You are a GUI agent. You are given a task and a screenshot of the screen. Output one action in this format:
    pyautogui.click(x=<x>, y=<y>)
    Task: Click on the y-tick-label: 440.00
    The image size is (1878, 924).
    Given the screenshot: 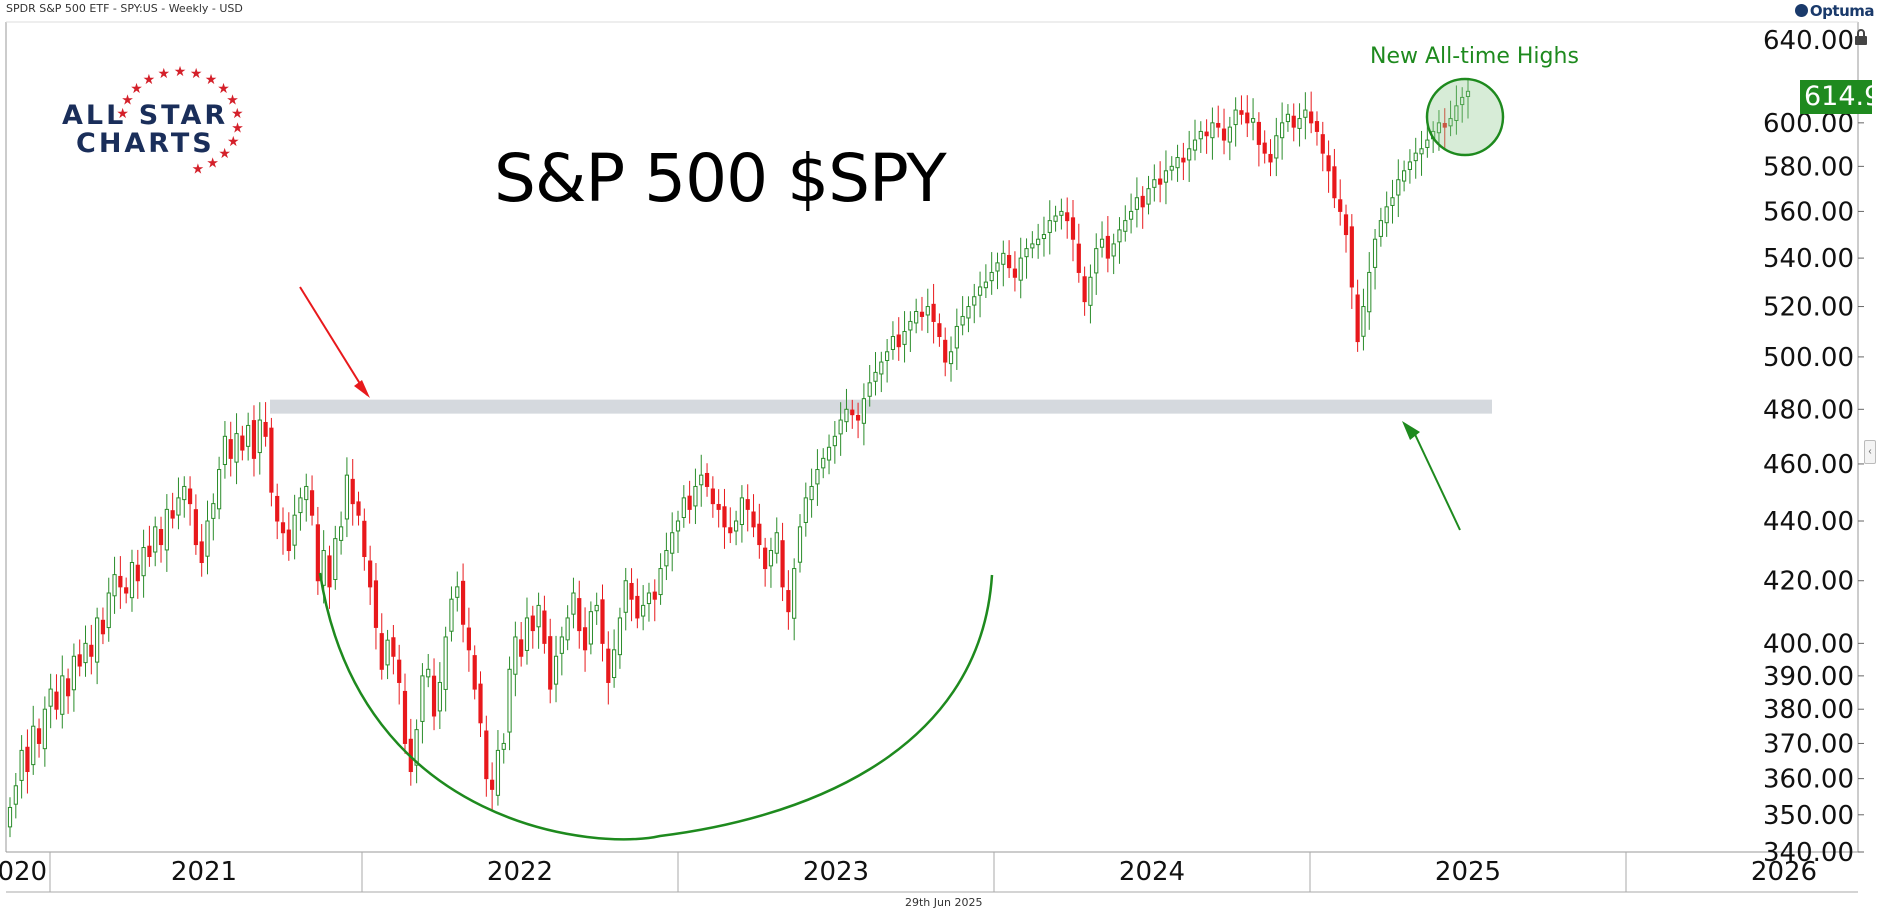 What is the action you would take?
    pyautogui.click(x=1808, y=522)
    